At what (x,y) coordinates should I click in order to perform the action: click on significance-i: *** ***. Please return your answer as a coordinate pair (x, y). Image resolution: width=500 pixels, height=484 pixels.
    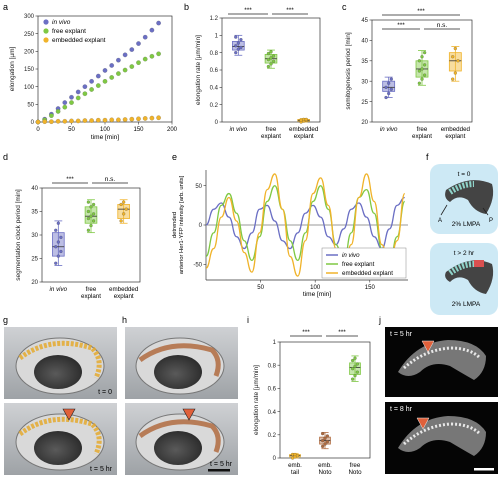
    Looking at the image, I should click on (324, 333).